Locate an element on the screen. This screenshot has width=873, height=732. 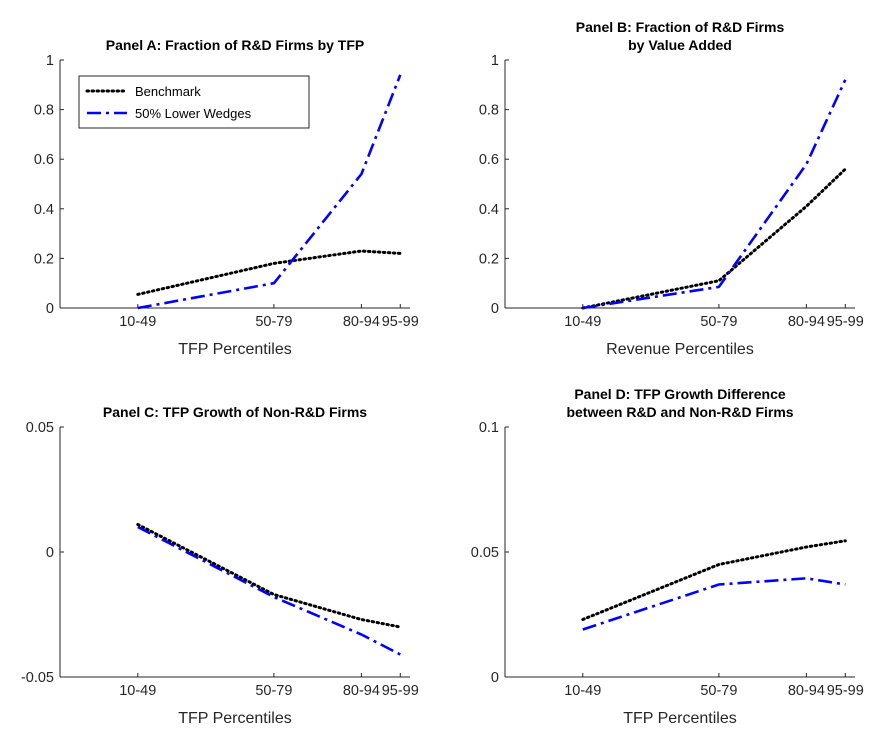
panel-title: Panel D: TFP Growth Difference is located at coordinates (680, 394).